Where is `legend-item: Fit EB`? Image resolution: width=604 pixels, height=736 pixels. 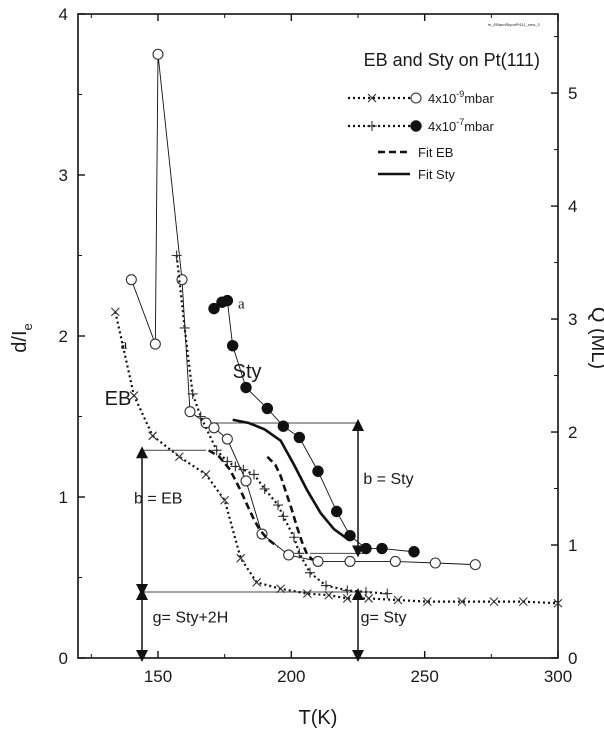
legend-item: Fit EB is located at coordinates (415, 152).